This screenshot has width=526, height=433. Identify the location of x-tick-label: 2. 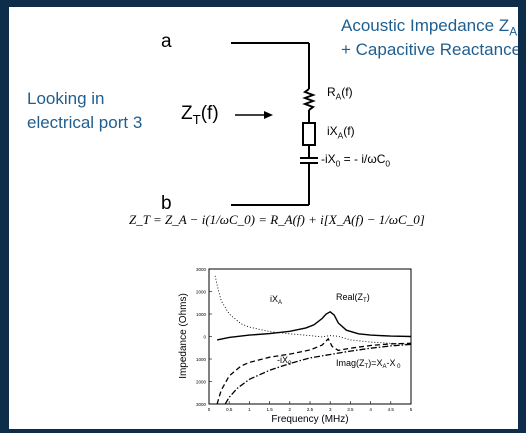
(290, 409).